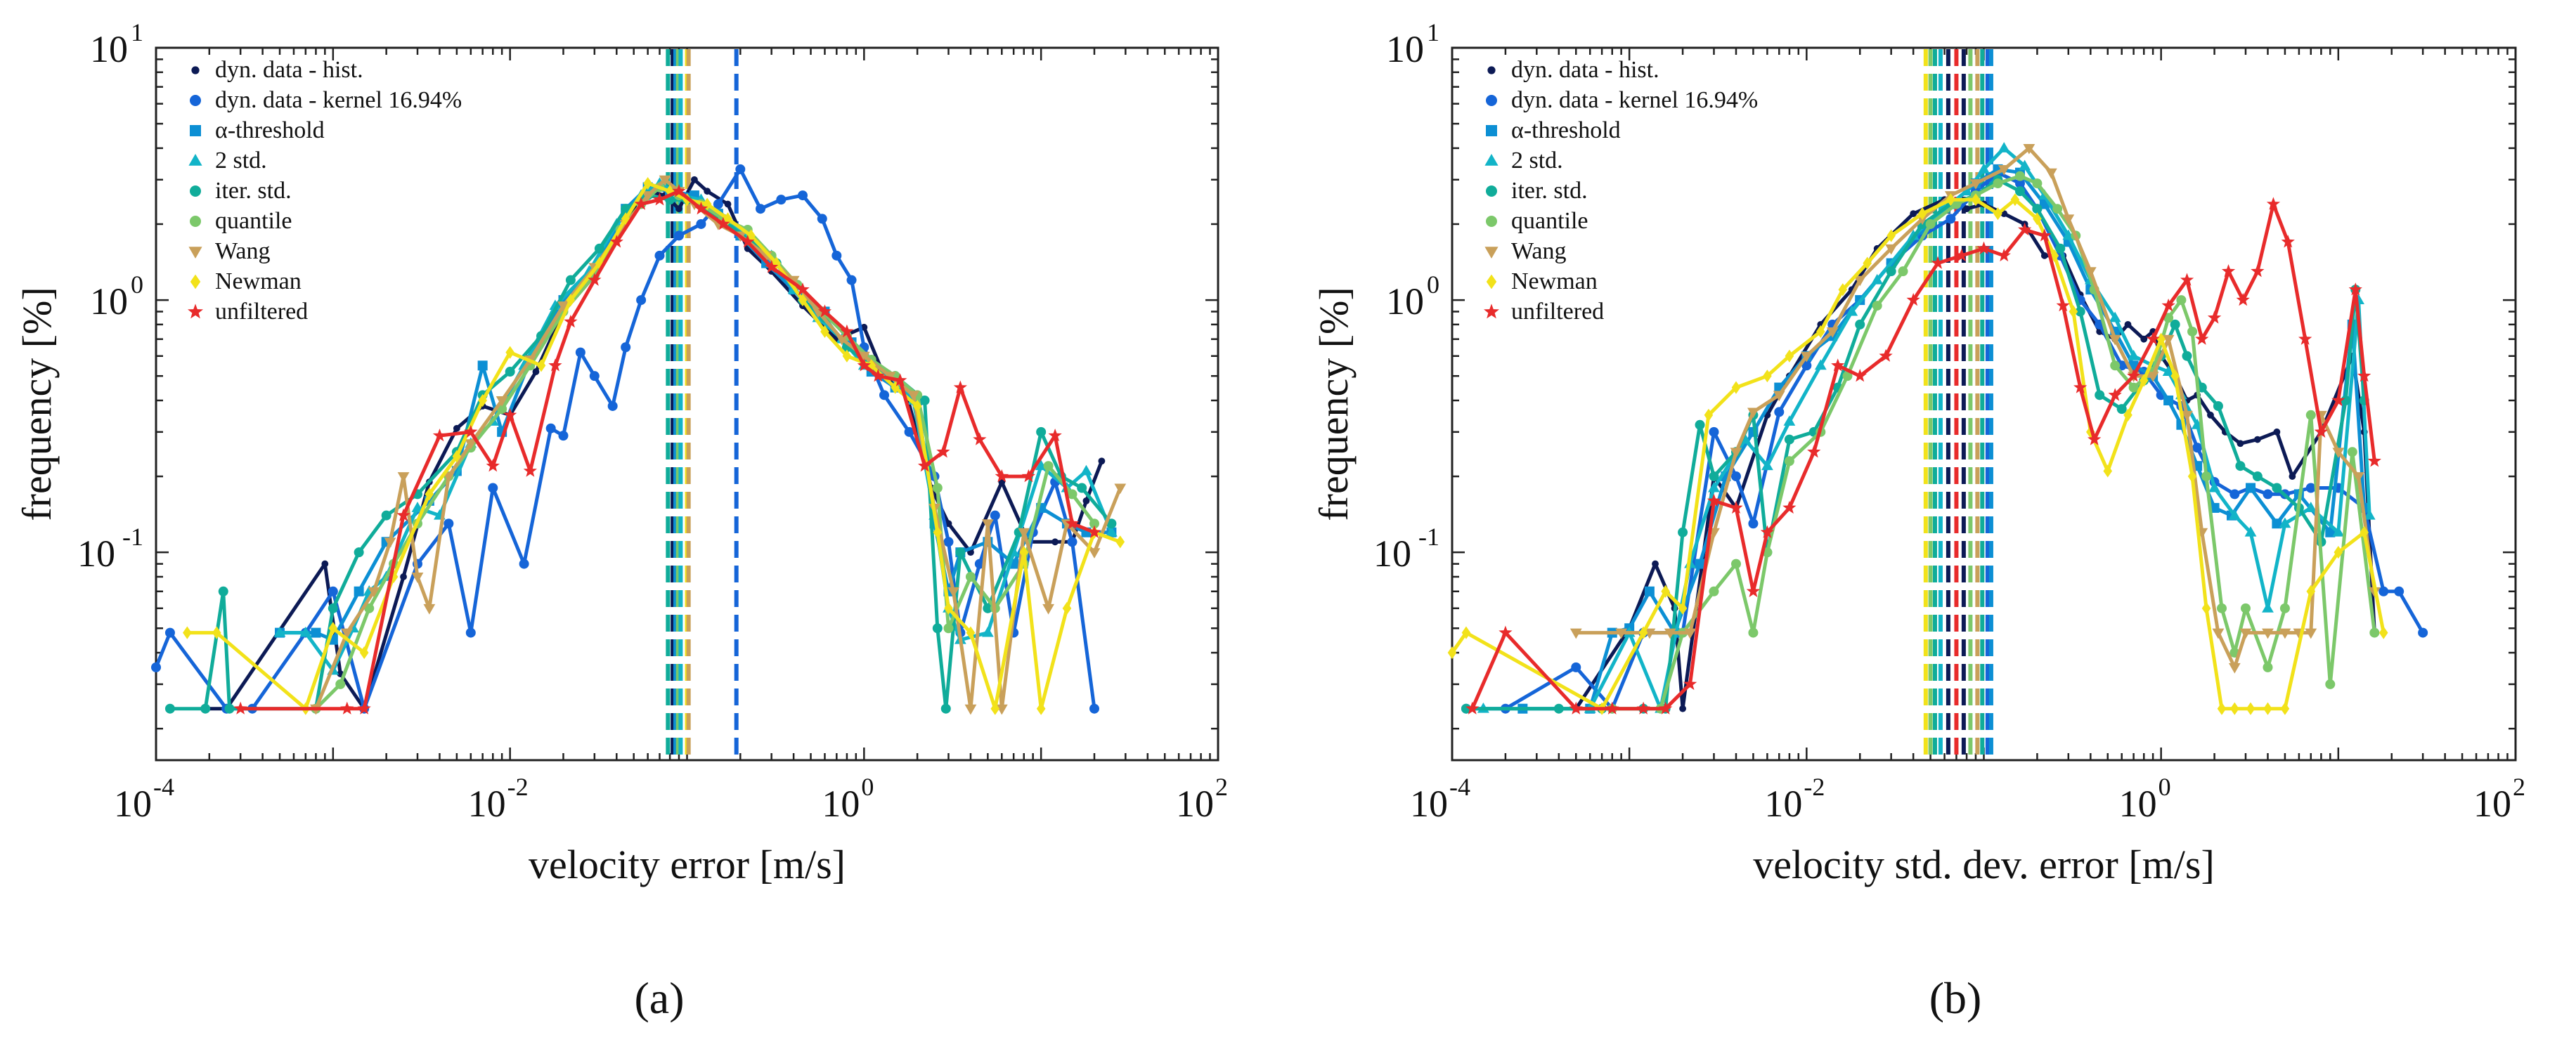 The height and width of the screenshot is (1044, 2576). I want to click on legend-marker-hist, so click(1492, 70).